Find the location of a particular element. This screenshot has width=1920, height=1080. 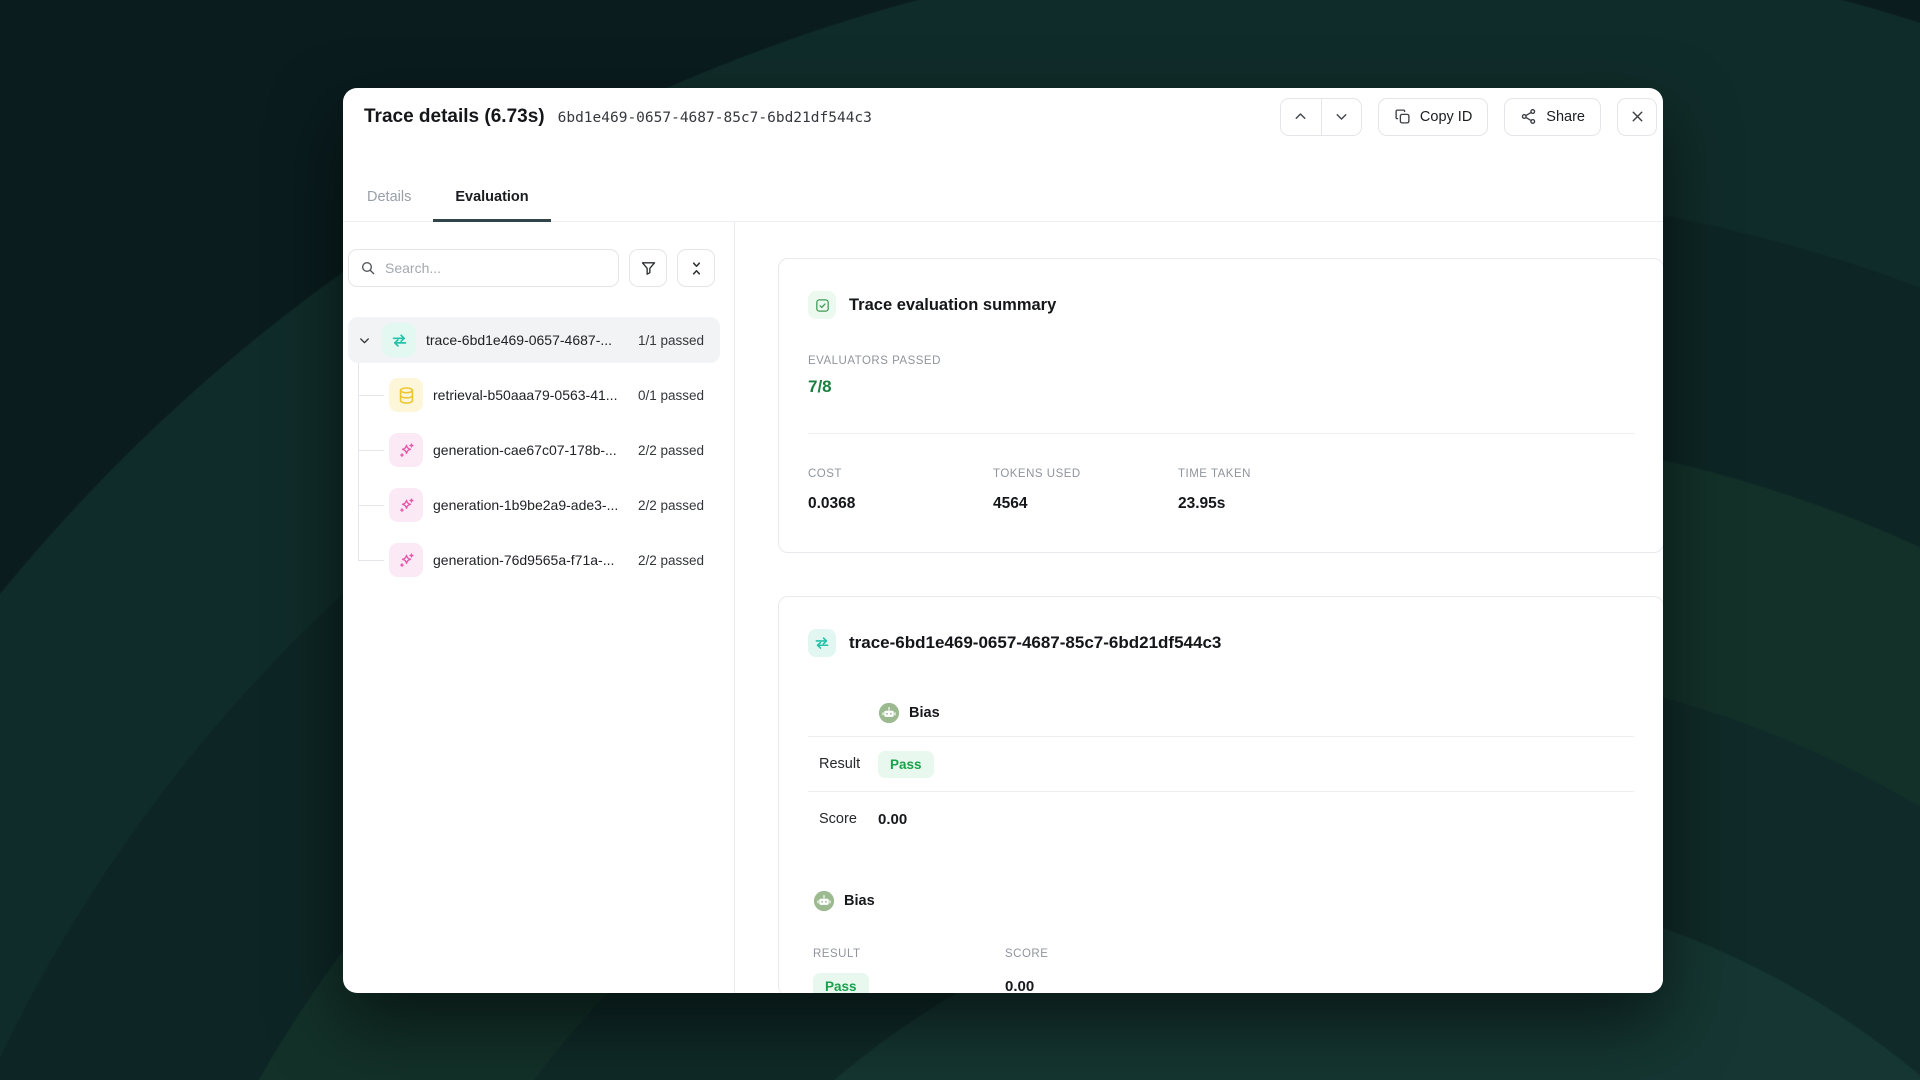

result-label: Result is located at coordinates (840, 764).